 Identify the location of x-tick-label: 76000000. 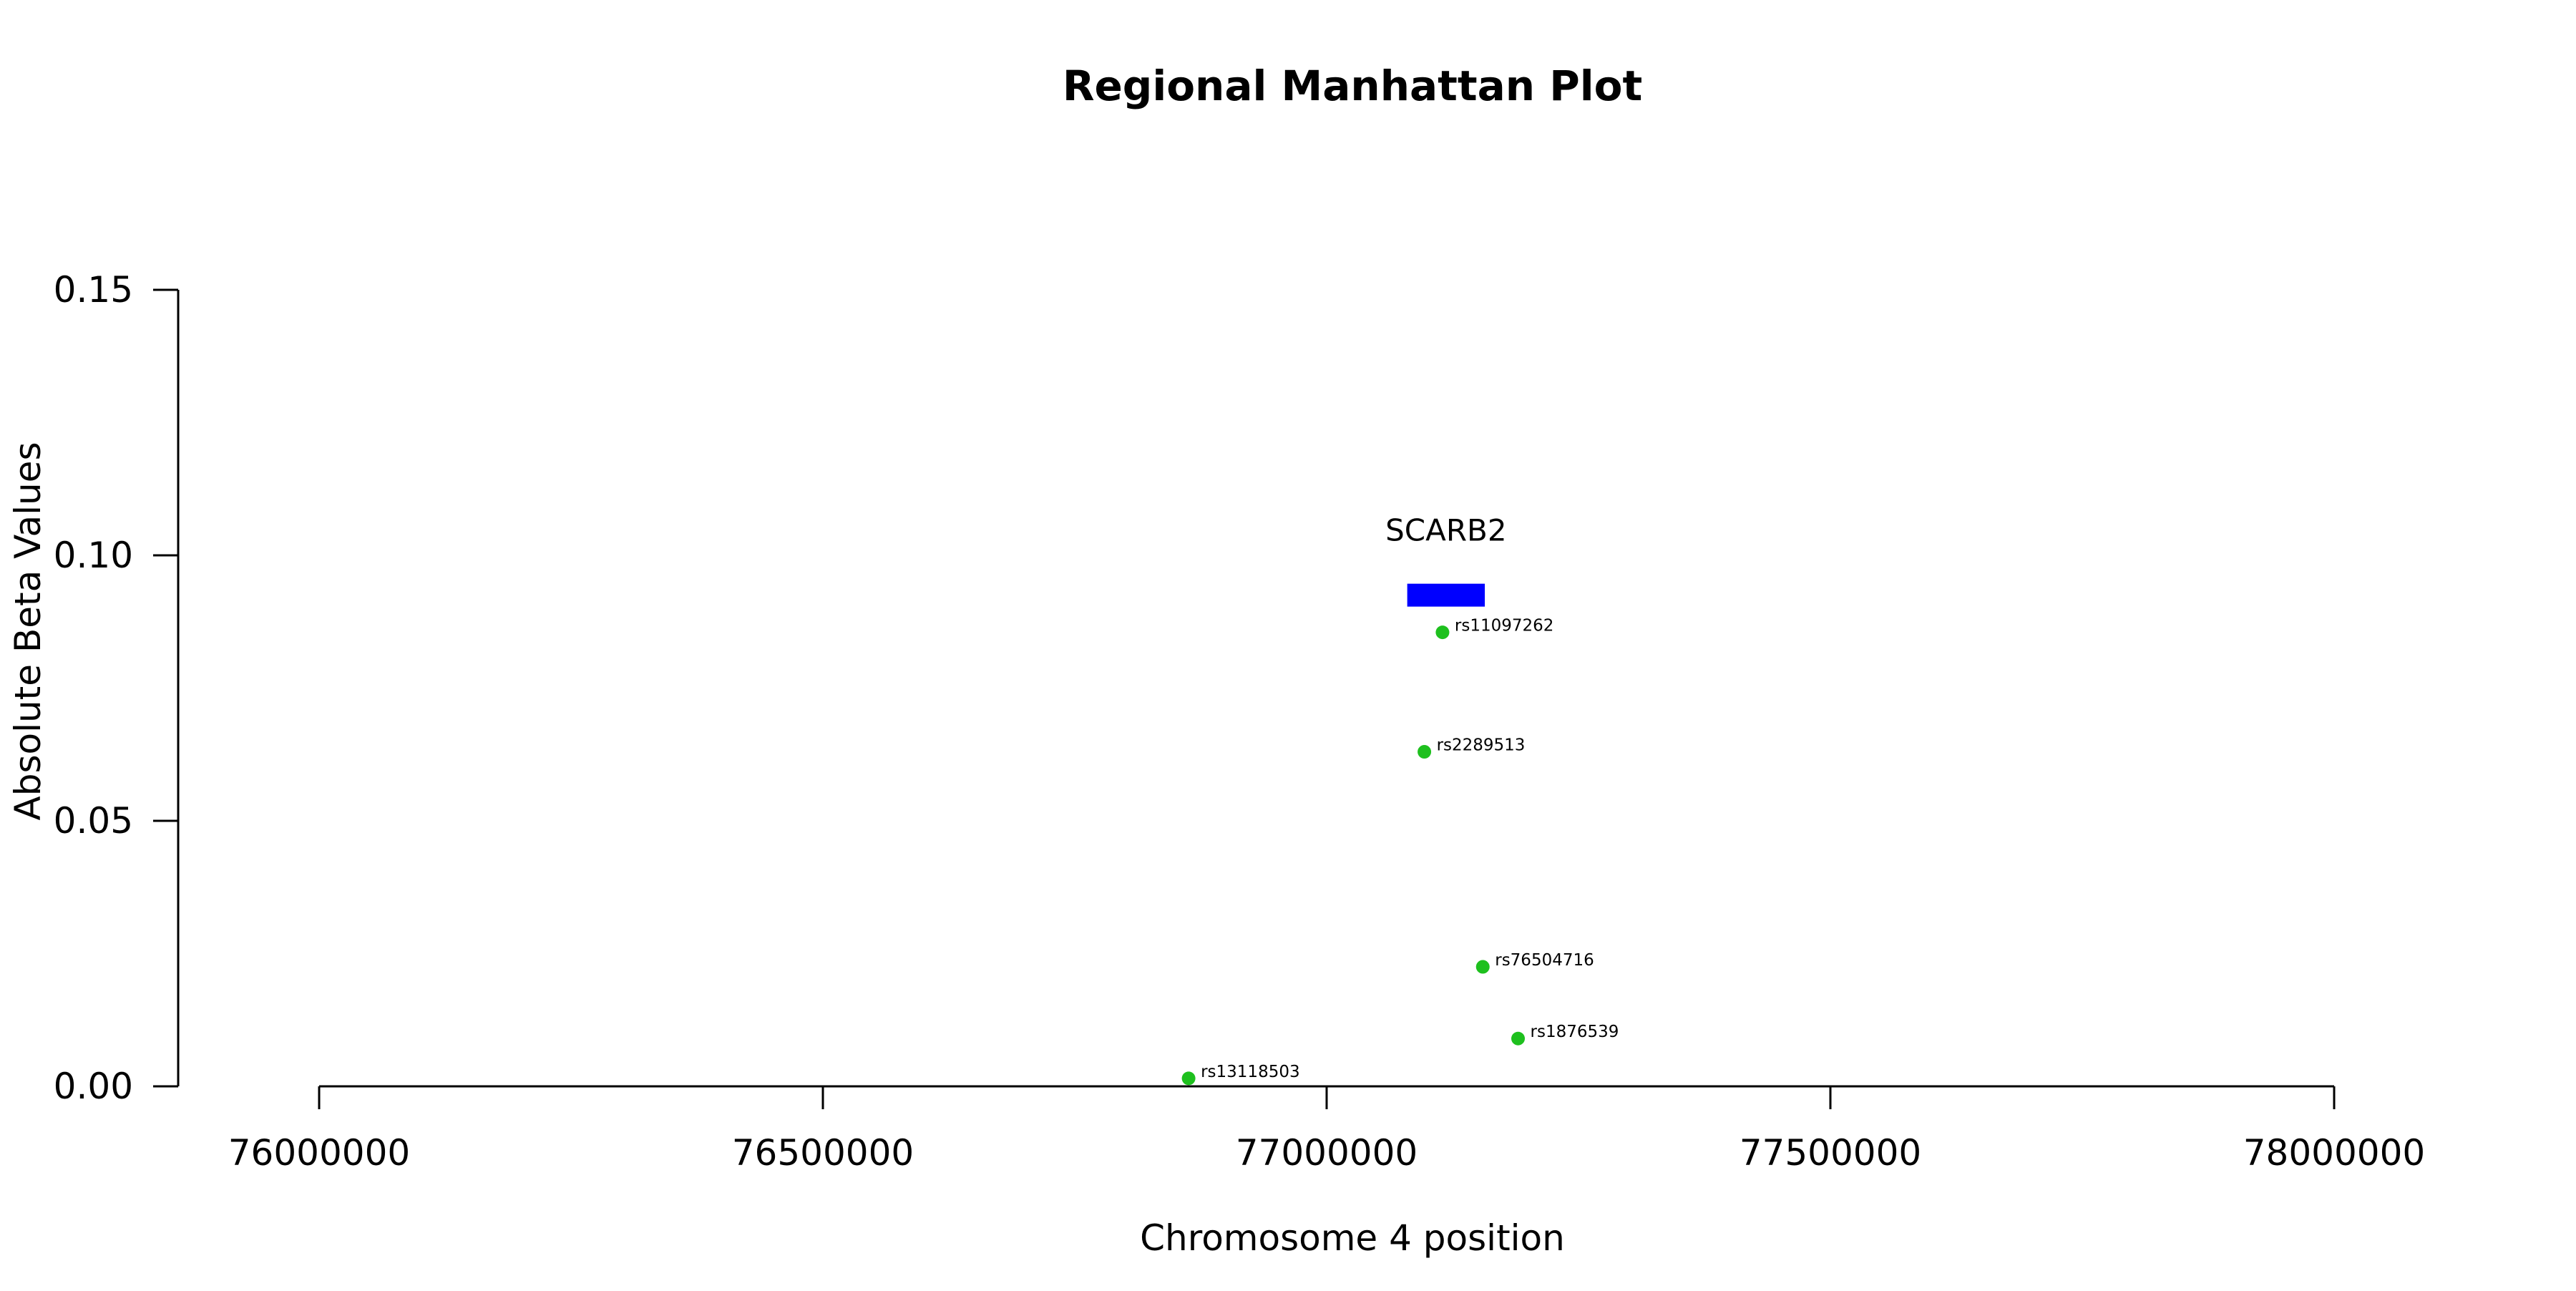
(319, 1153).